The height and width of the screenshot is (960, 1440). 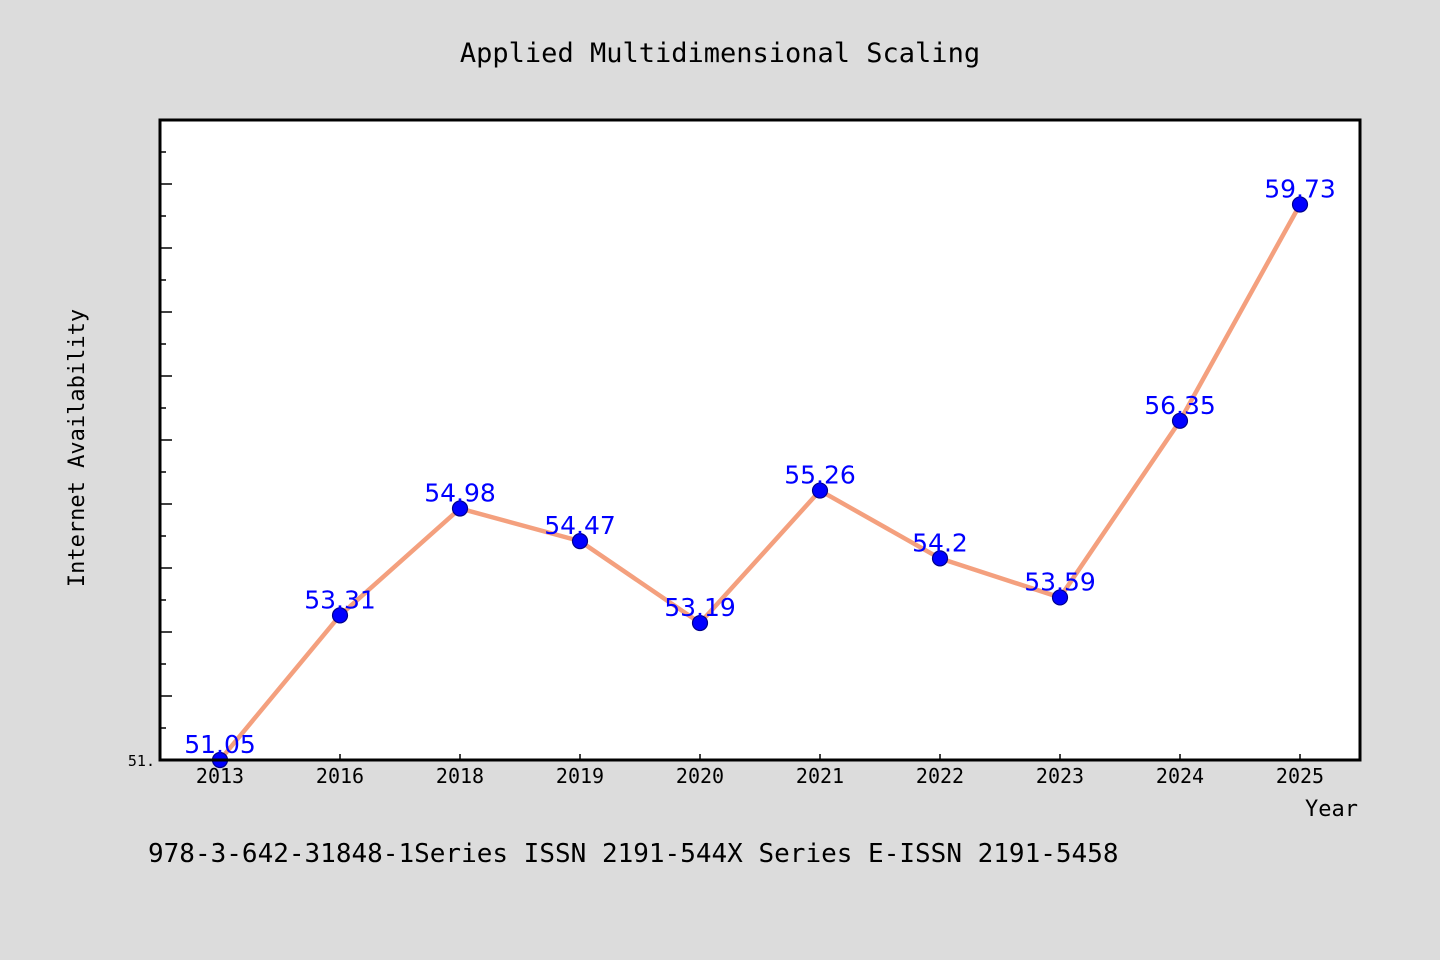 What do you see at coordinates (700, 607) in the screenshot?
I see `data-label: 53.19` at bounding box center [700, 607].